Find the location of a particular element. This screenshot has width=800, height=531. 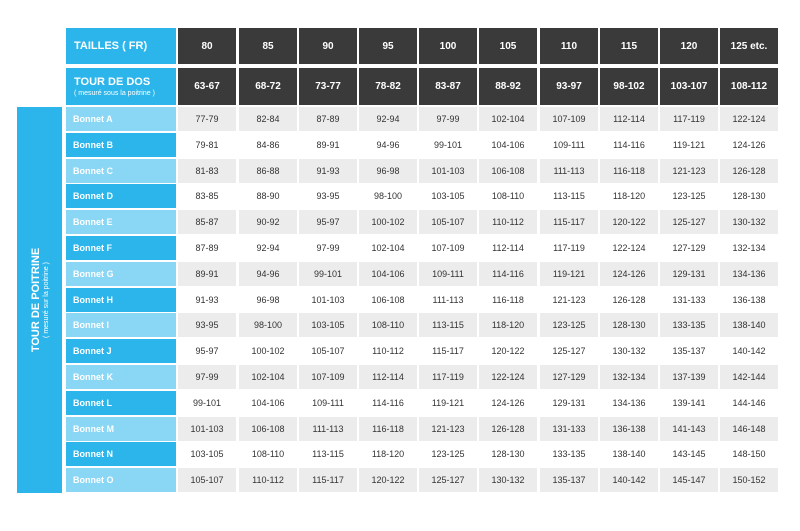

cup-row-label: Bonnet J is located at coordinates (121, 351).